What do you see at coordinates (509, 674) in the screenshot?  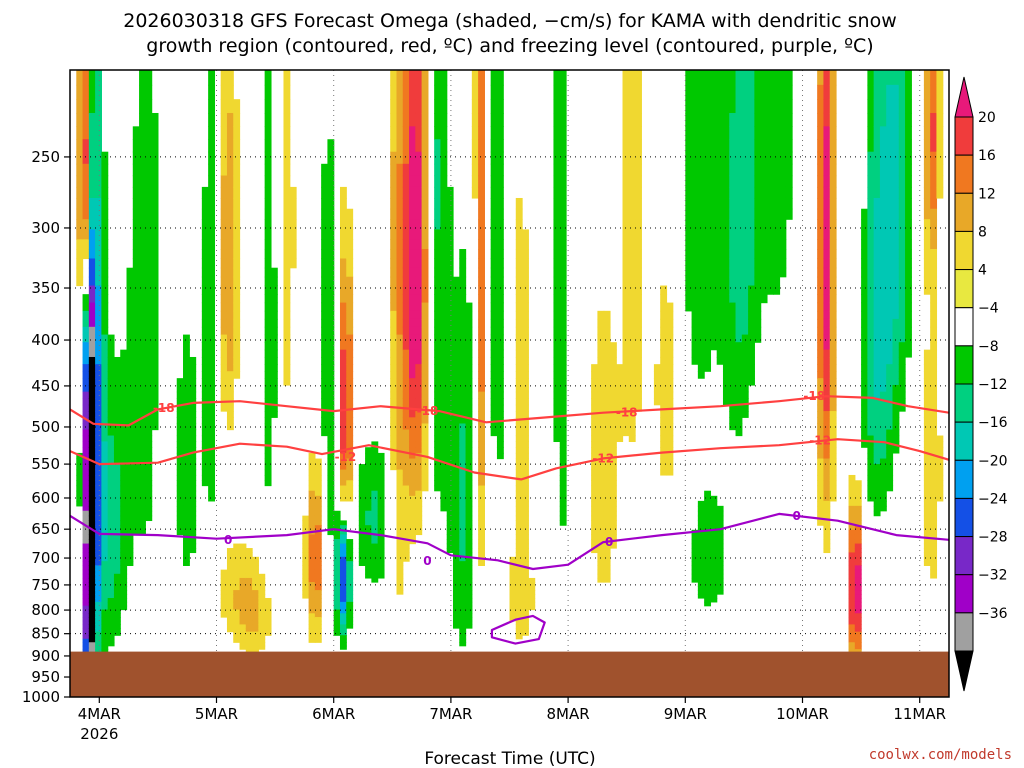 I see `ground-layer` at bounding box center [509, 674].